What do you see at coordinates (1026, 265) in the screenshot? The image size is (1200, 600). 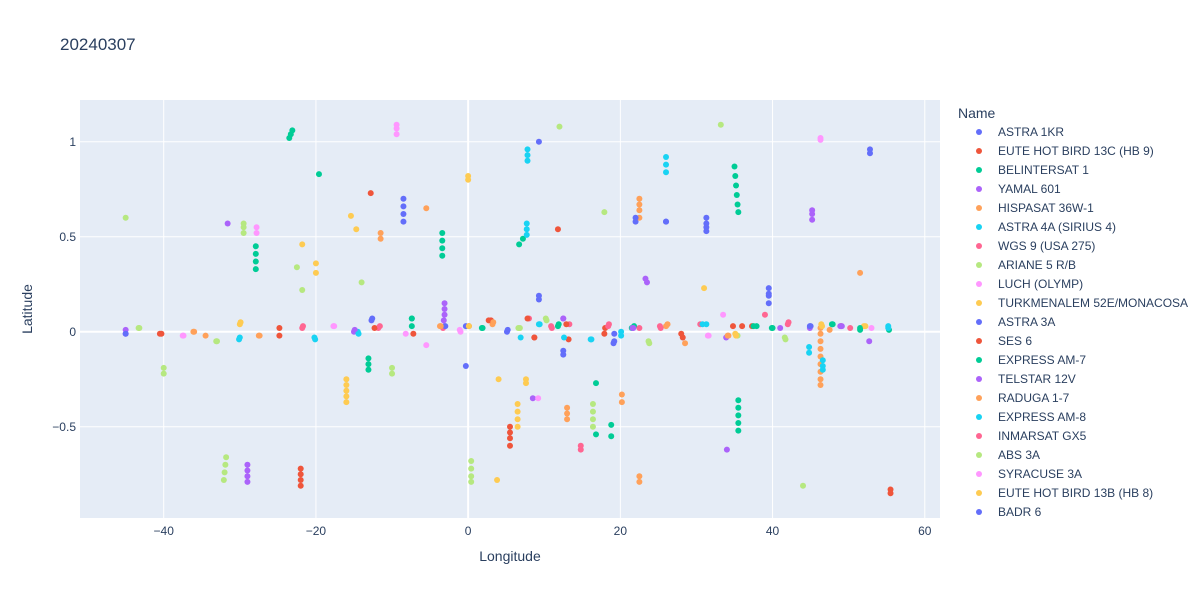 I see `legend-item: ARIANE 5 R/B` at bounding box center [1026, 265].